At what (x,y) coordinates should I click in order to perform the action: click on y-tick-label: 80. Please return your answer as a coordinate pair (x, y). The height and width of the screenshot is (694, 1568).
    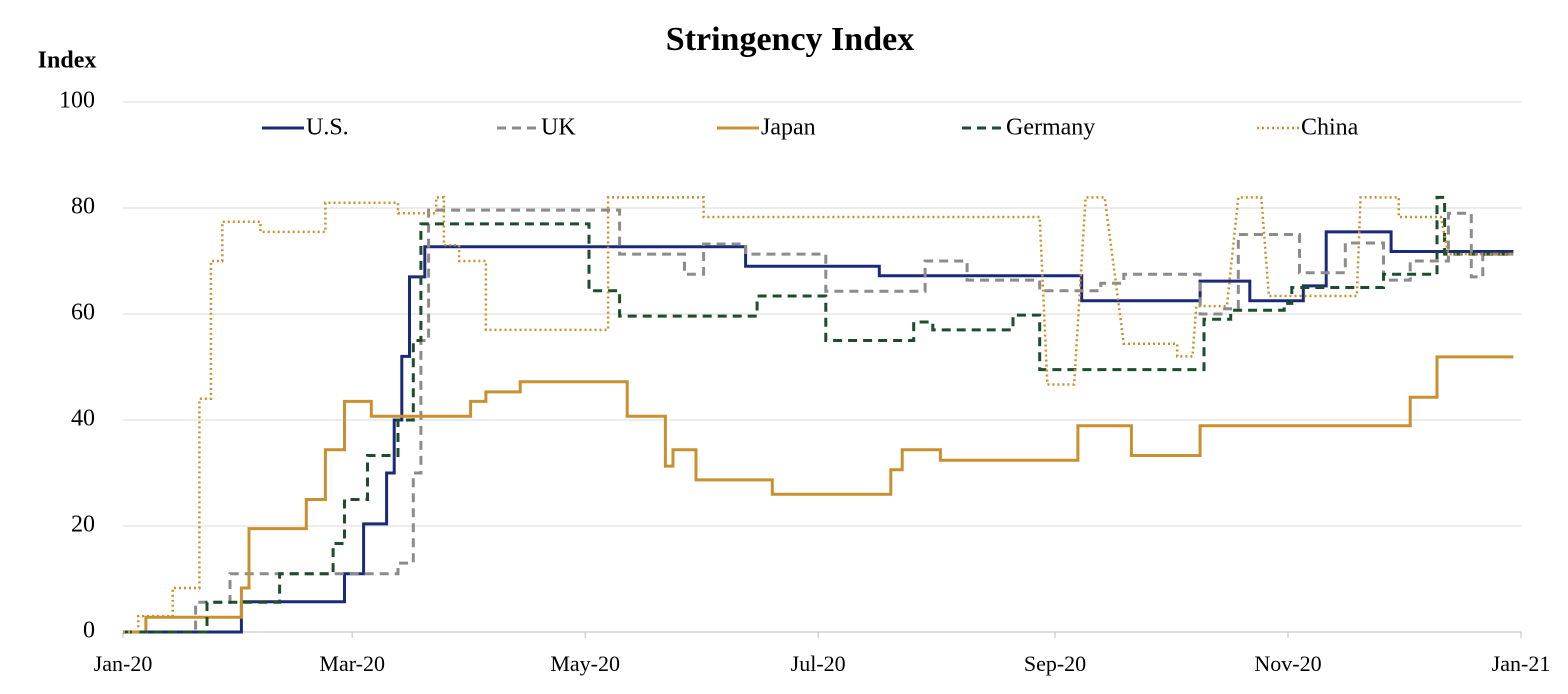
    Looking at the image, I should click on (83, 207).